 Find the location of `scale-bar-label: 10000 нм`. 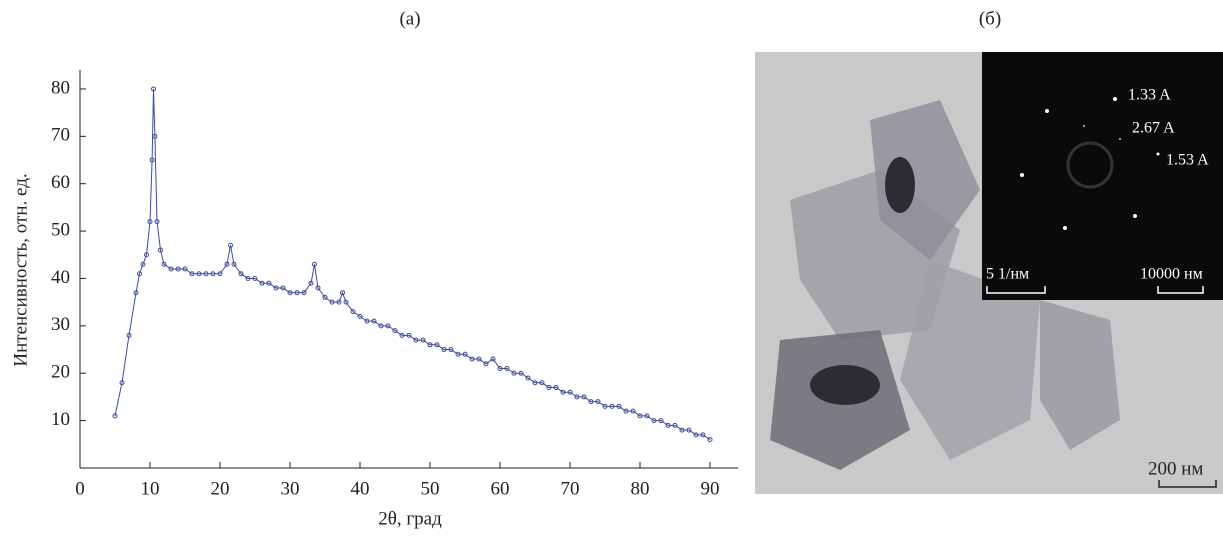

scale-bar-label: 10000 нм is located at coordinates (1171, 274).